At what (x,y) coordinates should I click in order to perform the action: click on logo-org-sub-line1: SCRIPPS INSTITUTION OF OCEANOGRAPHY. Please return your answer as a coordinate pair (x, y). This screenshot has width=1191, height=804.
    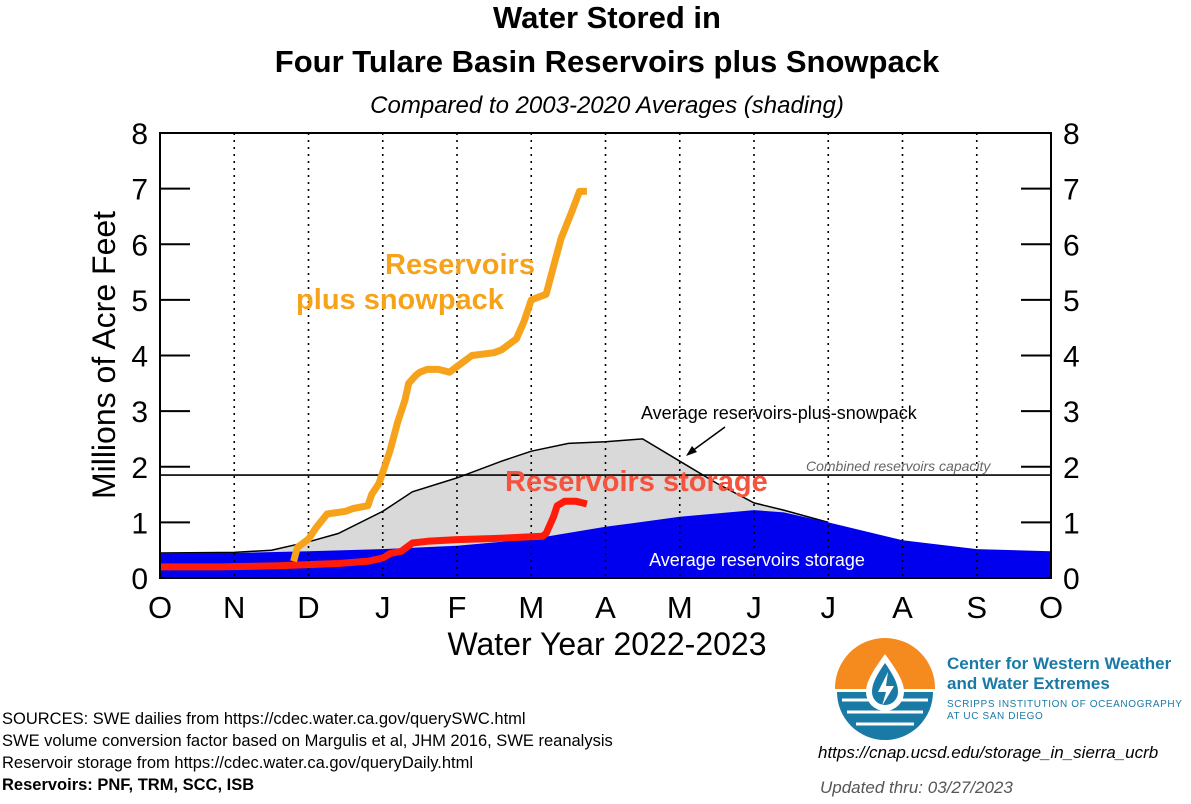
    Looking at the image, I should click on (1065, 704).